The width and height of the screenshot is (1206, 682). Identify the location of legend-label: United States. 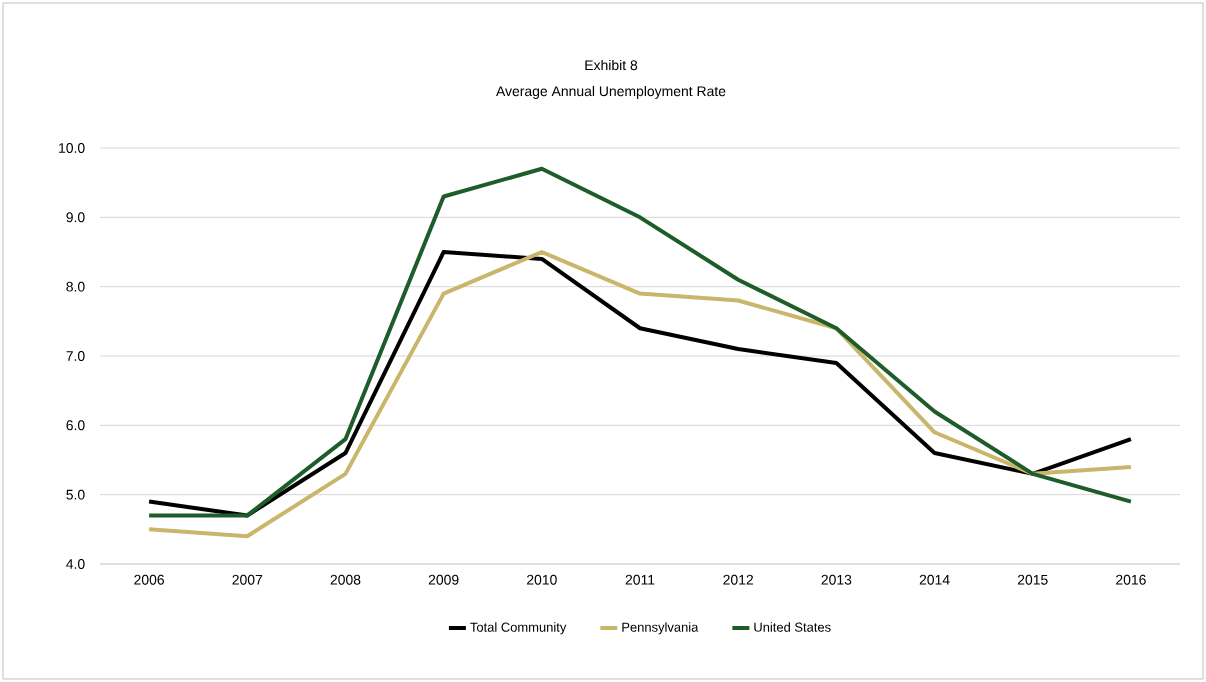
(792, 627).